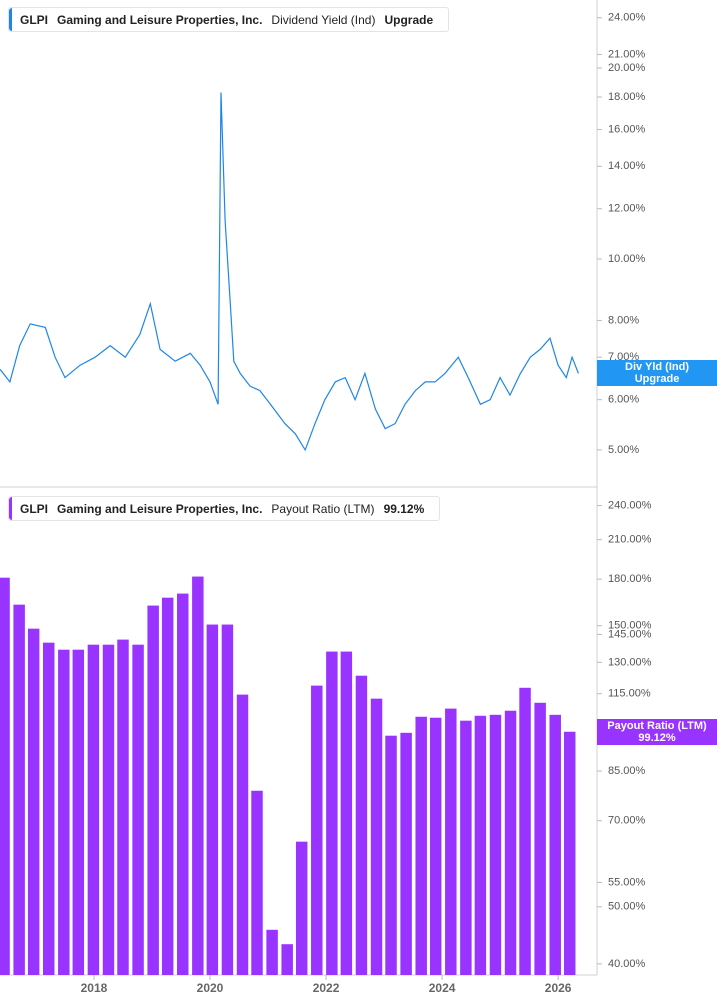 This screenshot has height=1005, width=717. Describe the element at coordinates (627, 907) in the screenshot. I see `y-tick-label: 50.00%` at that location.